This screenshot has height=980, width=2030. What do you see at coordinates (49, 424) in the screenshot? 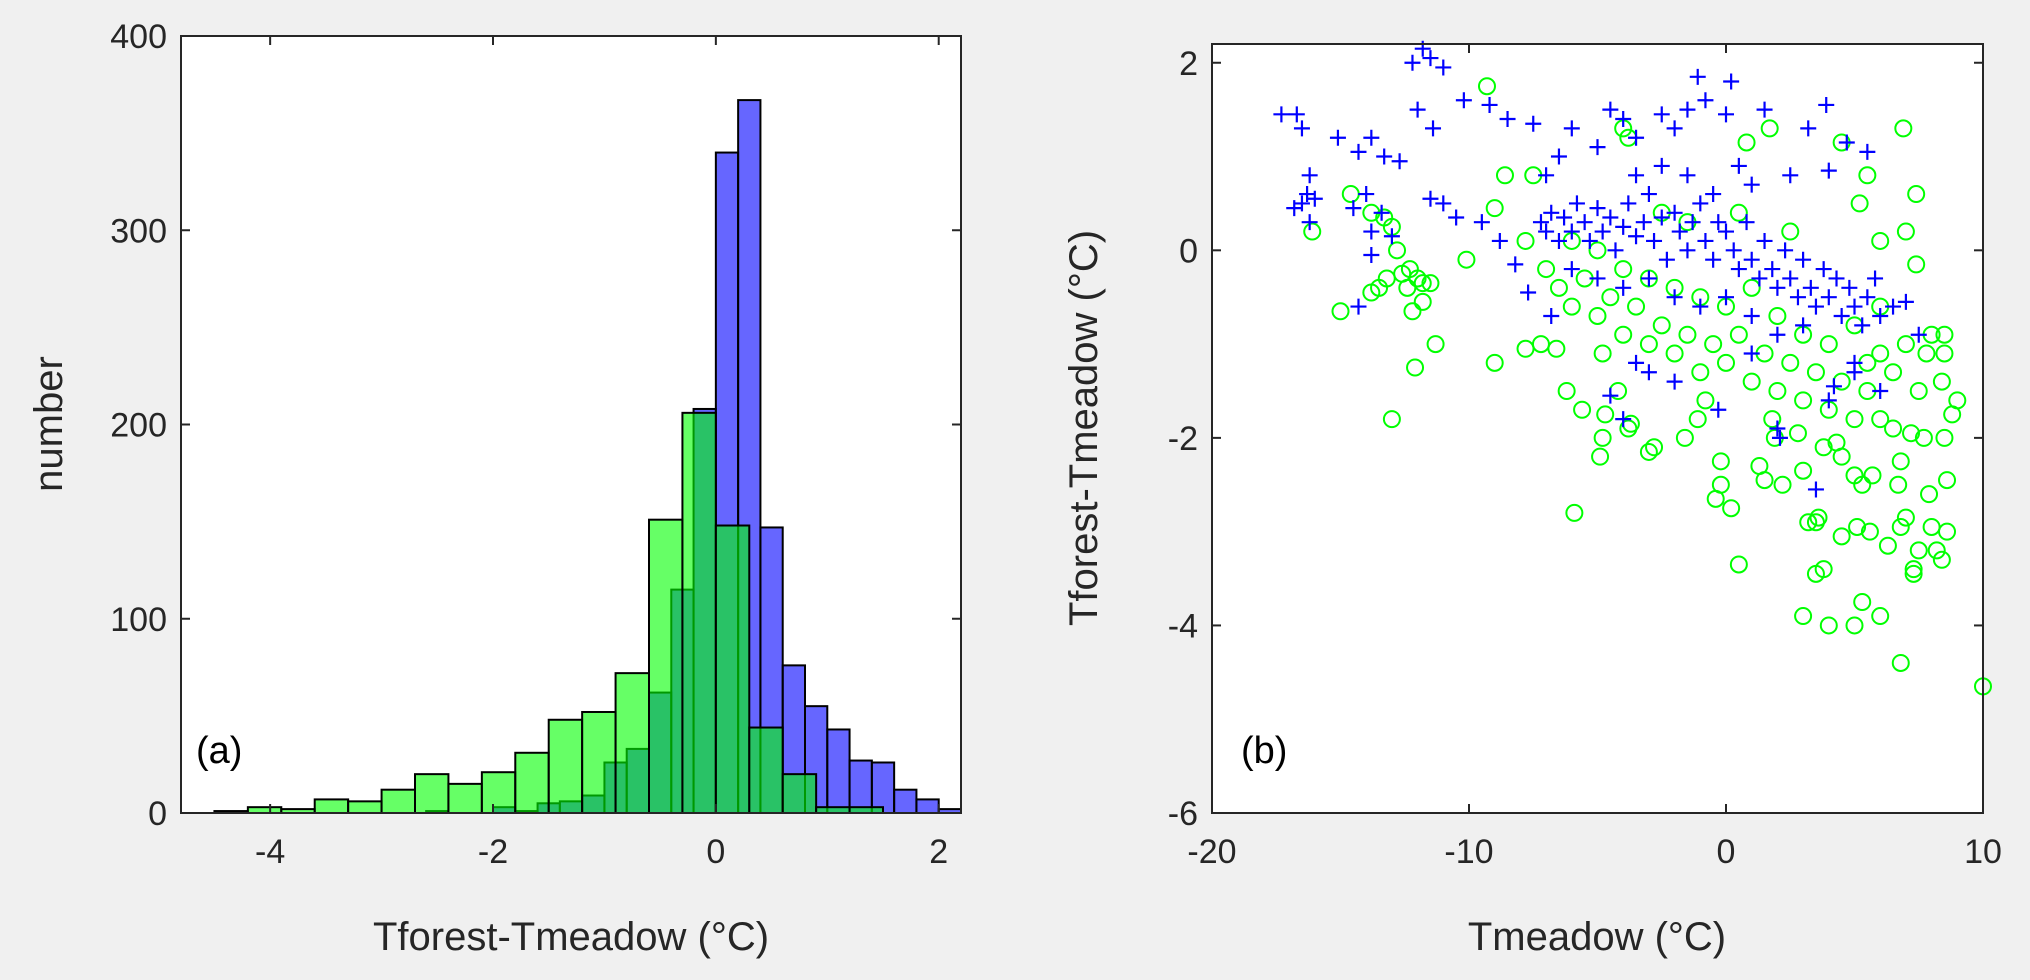
I see `histogram-y-axis-label: number` at bounding box center [49, 424].